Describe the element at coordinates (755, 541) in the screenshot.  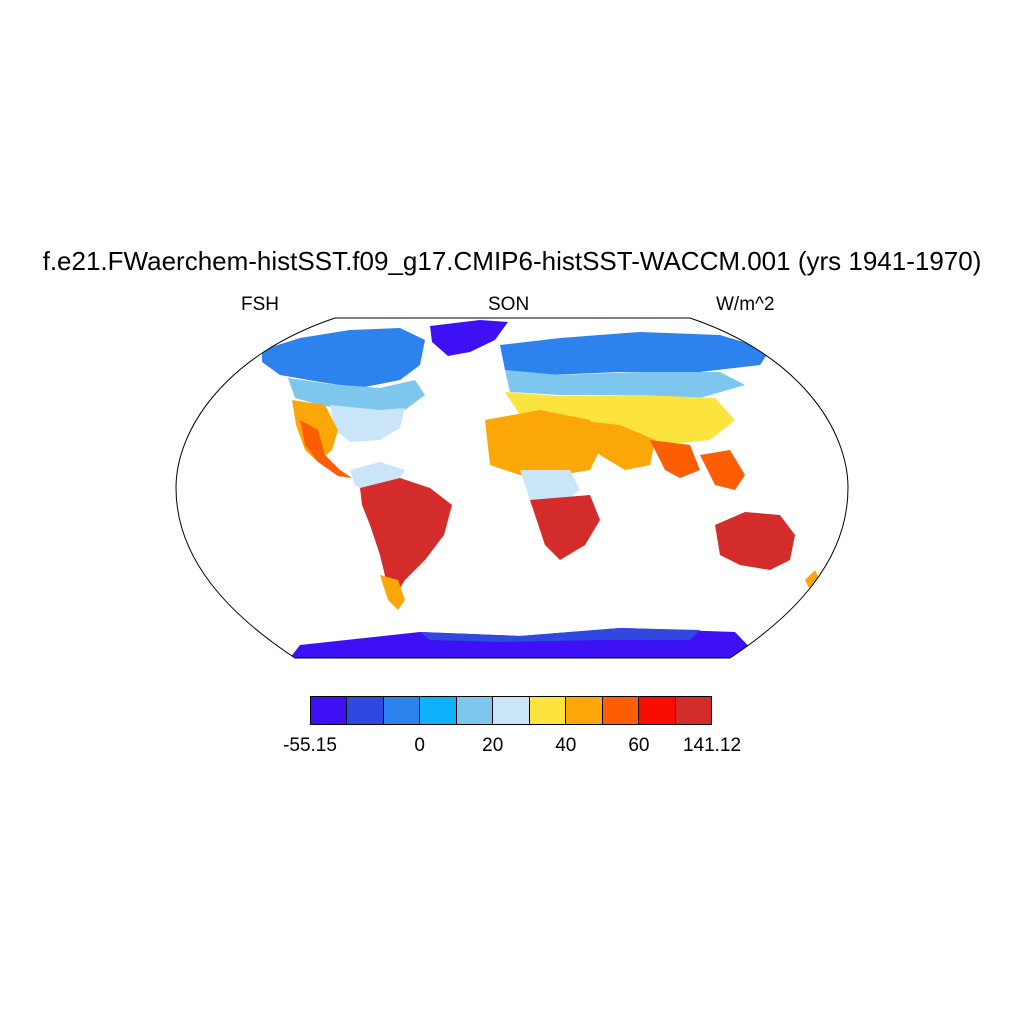
I see `australia` at that location.